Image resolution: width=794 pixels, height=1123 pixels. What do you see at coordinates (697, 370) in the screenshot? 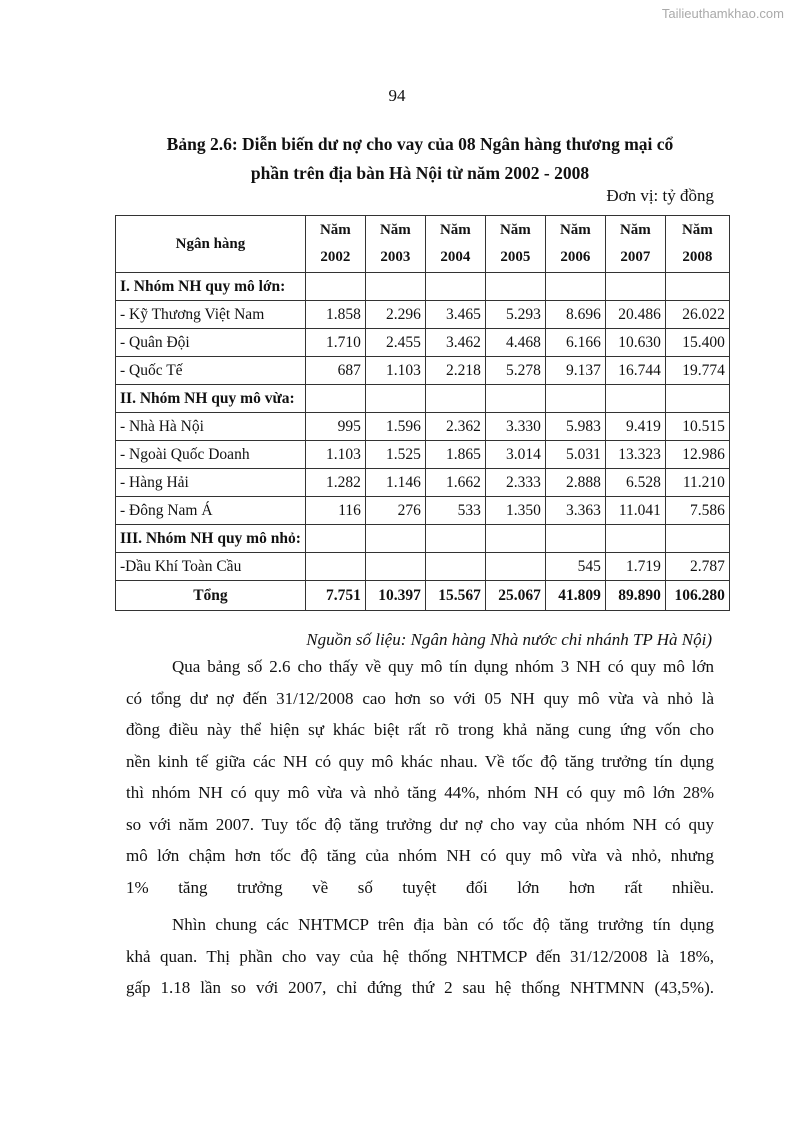
I see `cell-value: 19.774` at bounding box center [697, 370].